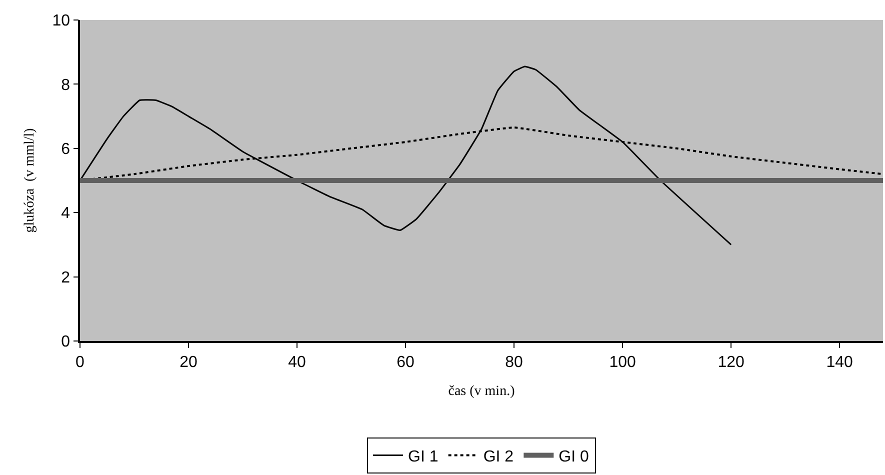  Describe the element at coordinates (189, 362) in the screenshot. I see `x-tick-label: 20` at that location.